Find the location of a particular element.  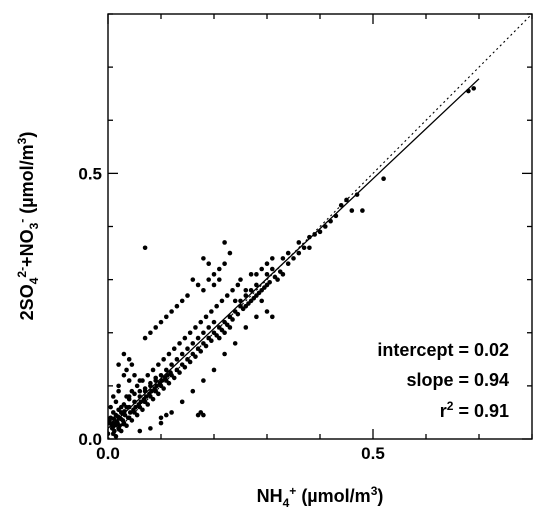

x-axis-label: NH4+ (µmol/m3) is located at coordinates (320, 496).